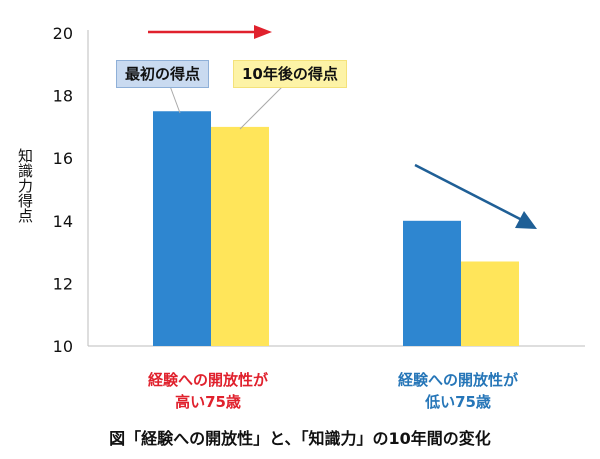  Describe the element at coordinates (290, 74) in the screenshot. I see `legend-item-score-after-10-years: 10年後の得点` at that location.